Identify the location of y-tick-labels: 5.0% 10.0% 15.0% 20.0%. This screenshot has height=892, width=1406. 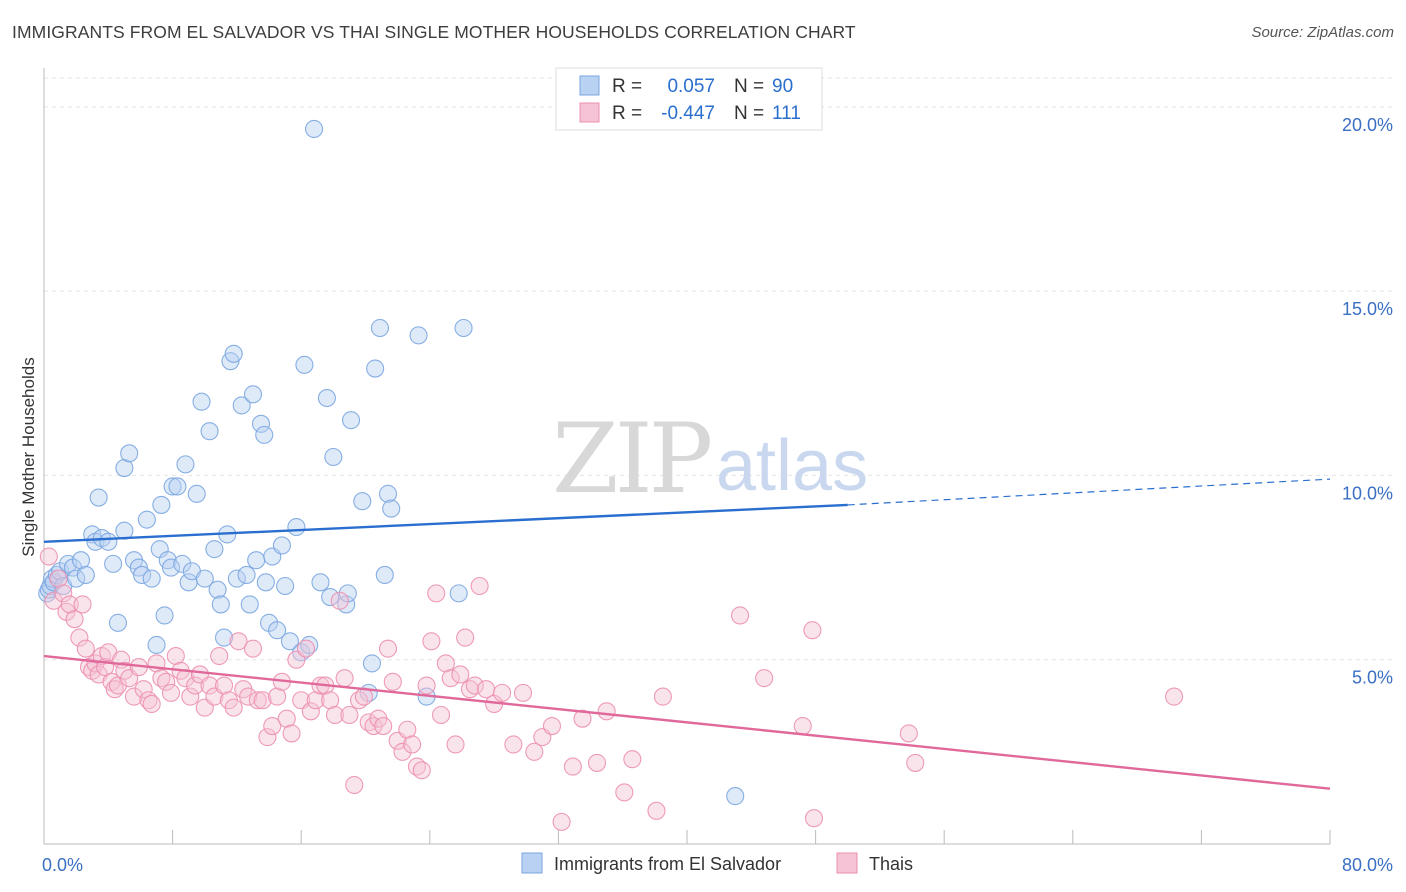
(1367, 401).